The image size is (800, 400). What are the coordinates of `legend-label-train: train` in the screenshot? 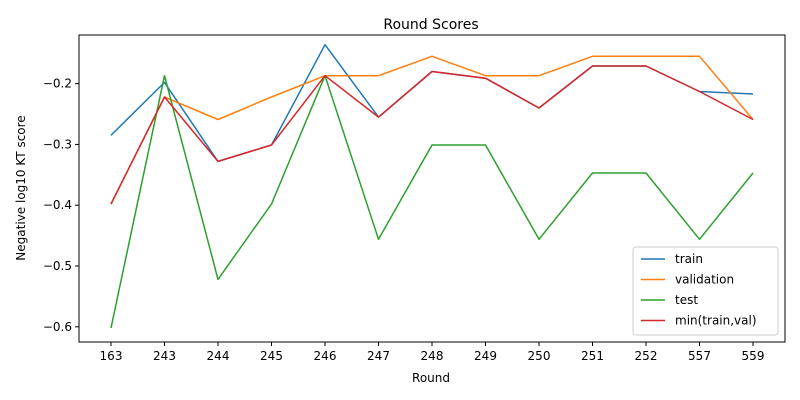 It's located at (689, 259).